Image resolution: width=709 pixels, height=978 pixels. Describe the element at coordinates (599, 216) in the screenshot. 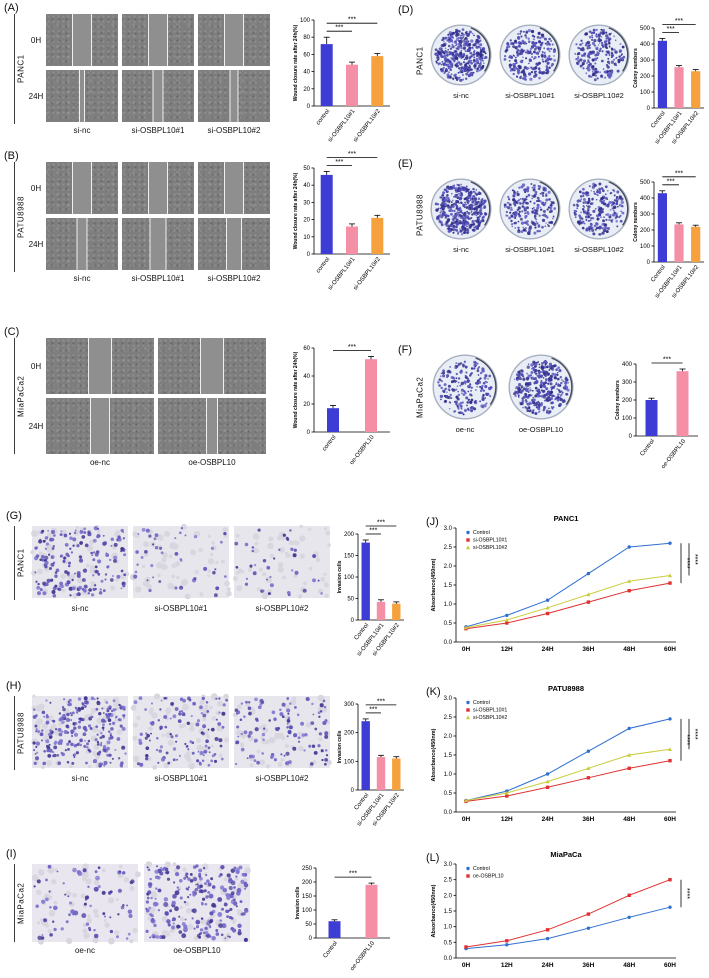

I see `dish-column: si-OSBPL10#2` at that location.